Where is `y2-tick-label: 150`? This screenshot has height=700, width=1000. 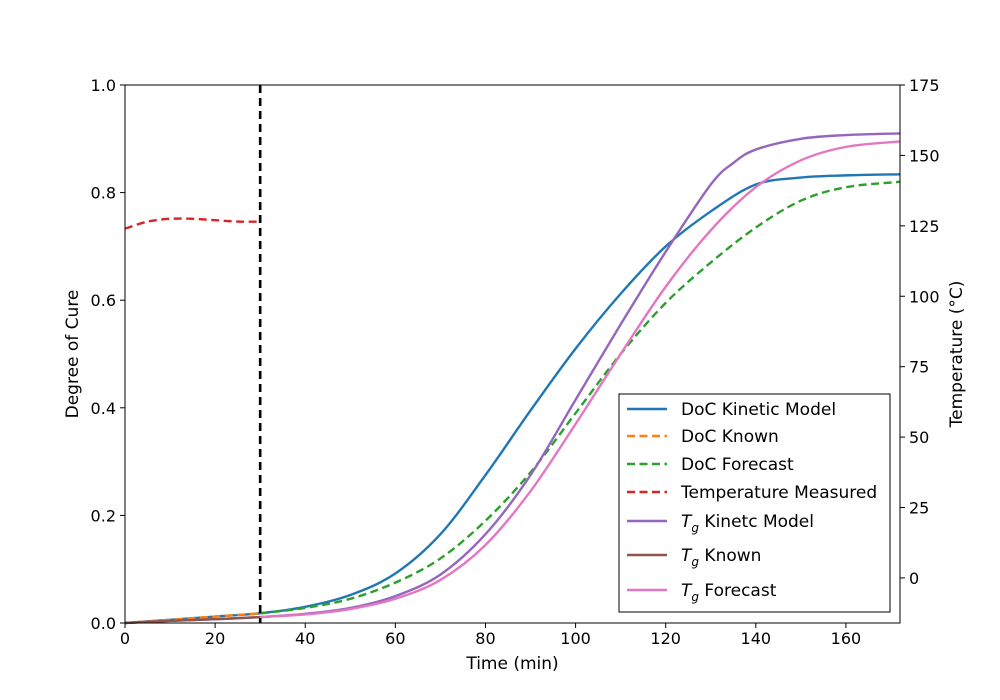 y2-tick-label: 150 is located at coordinates (924, 155).